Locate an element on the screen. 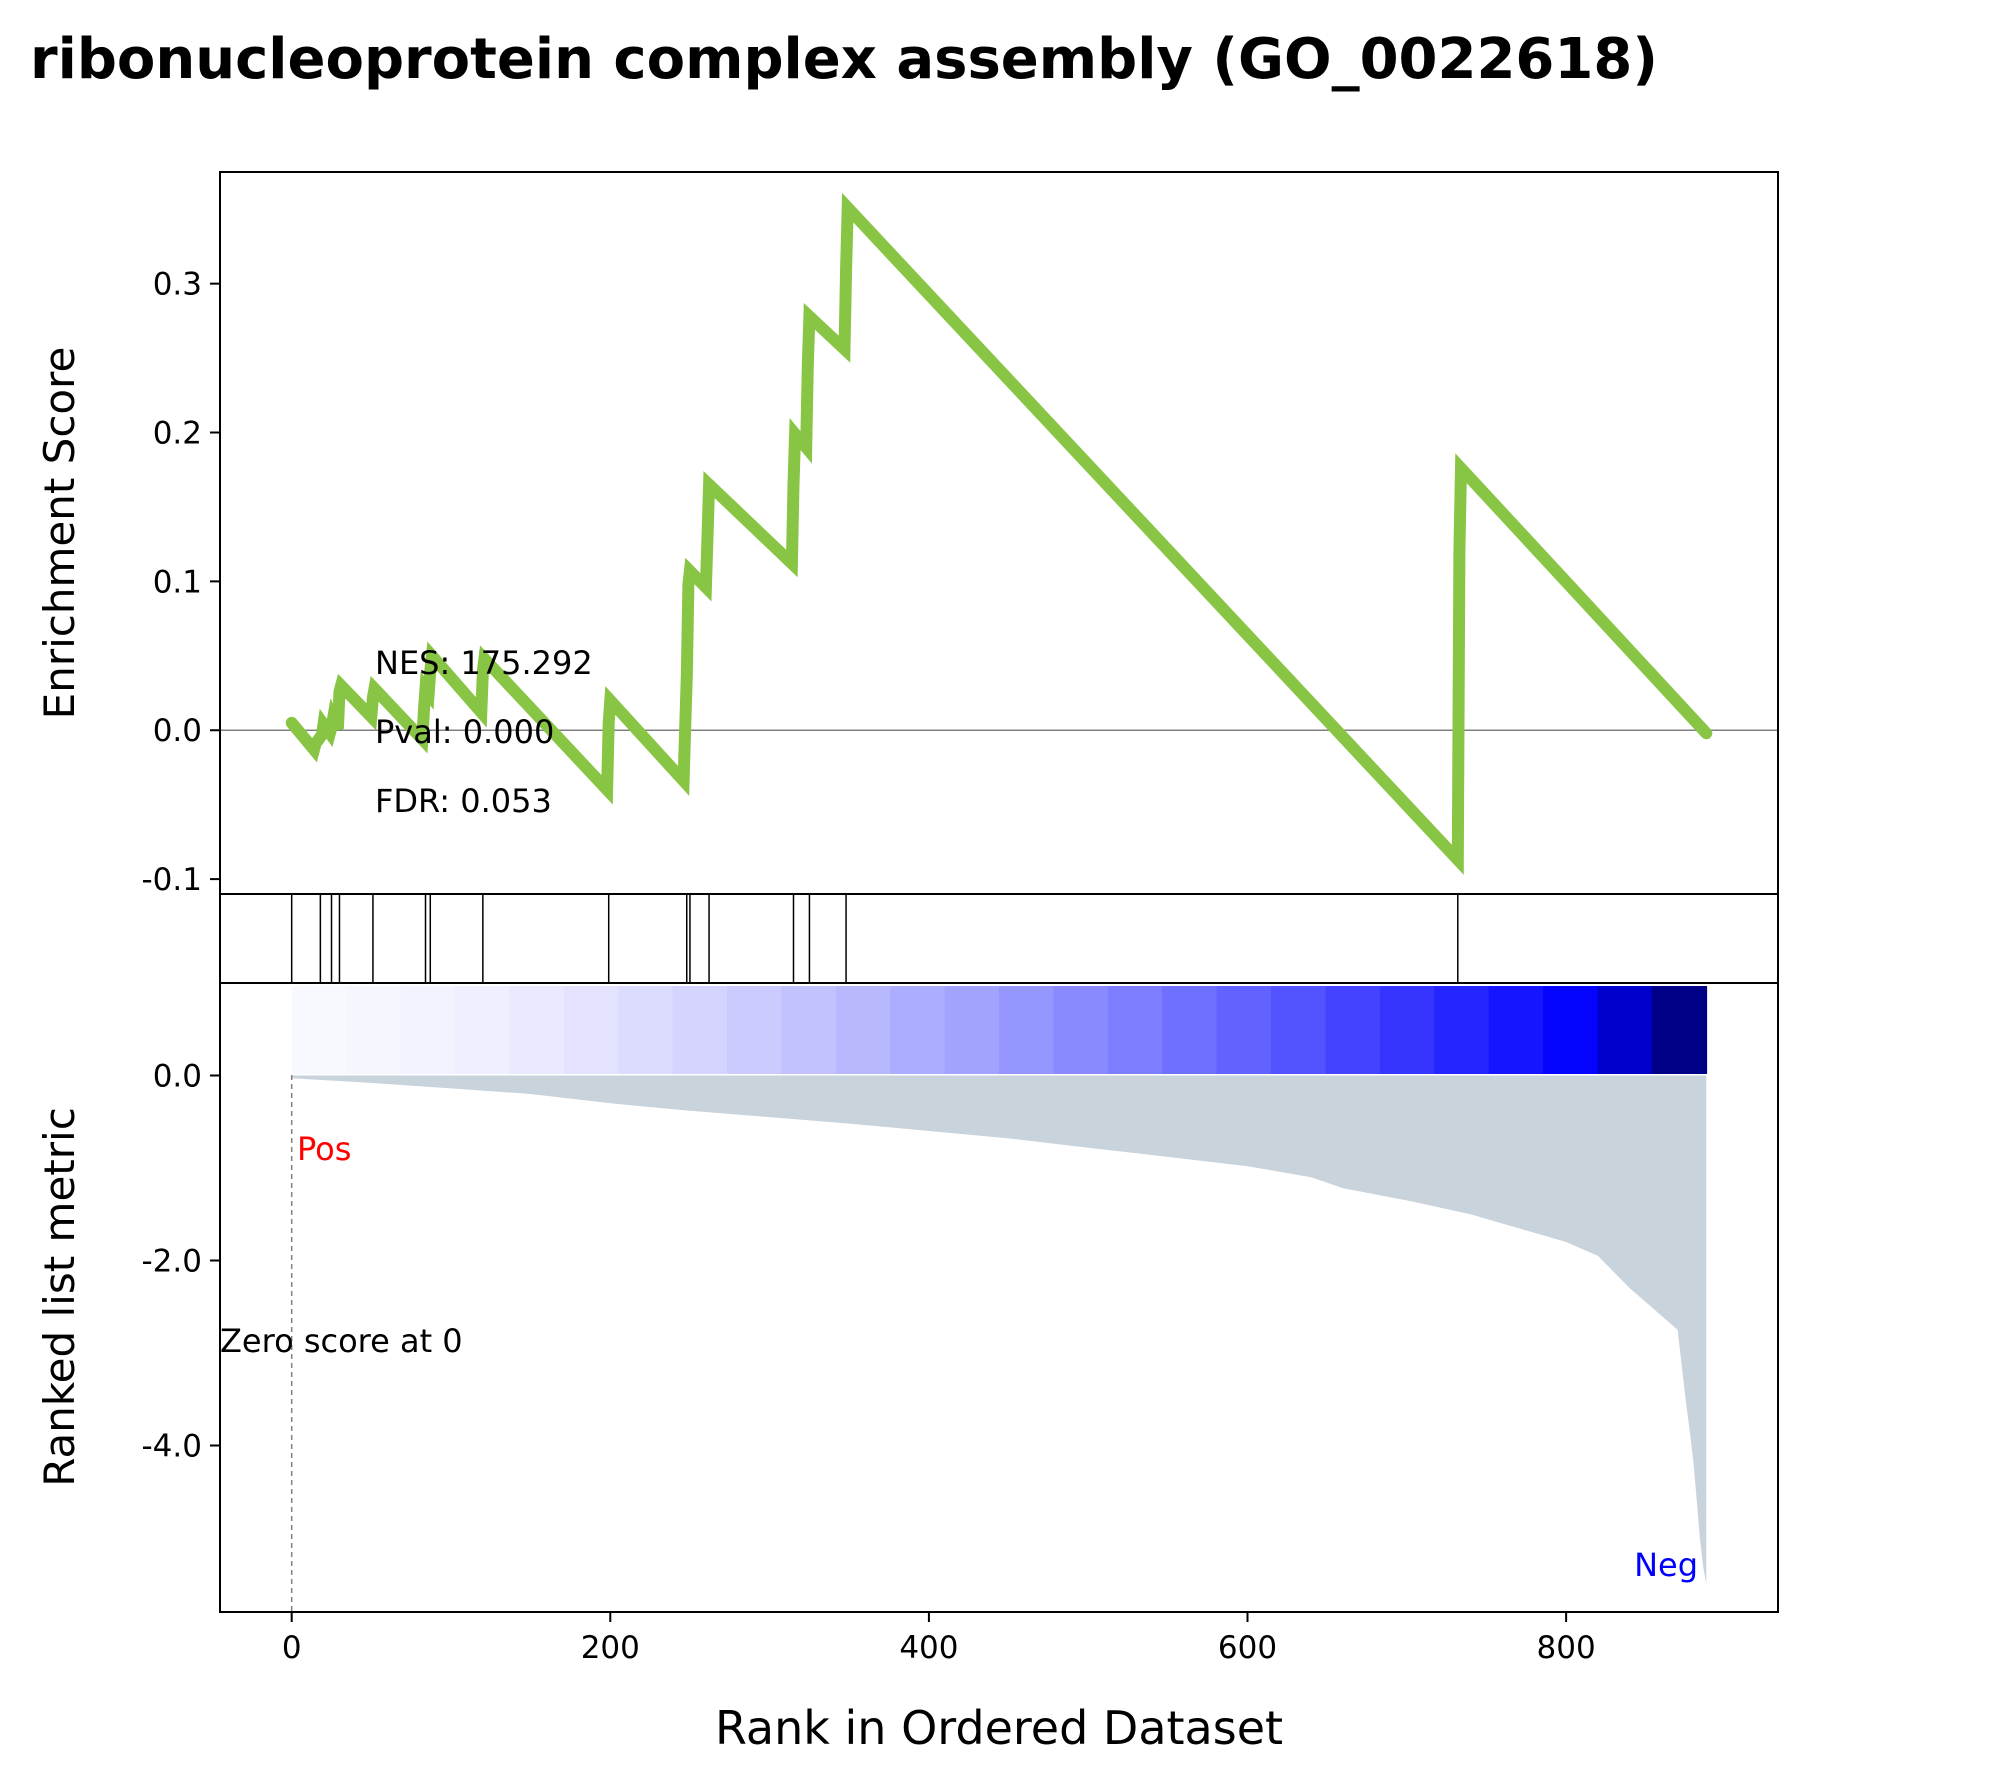 This screenshot has height=1788, width=1997. es-ytick-label: 0.3 is located at coordinates (177, 285).